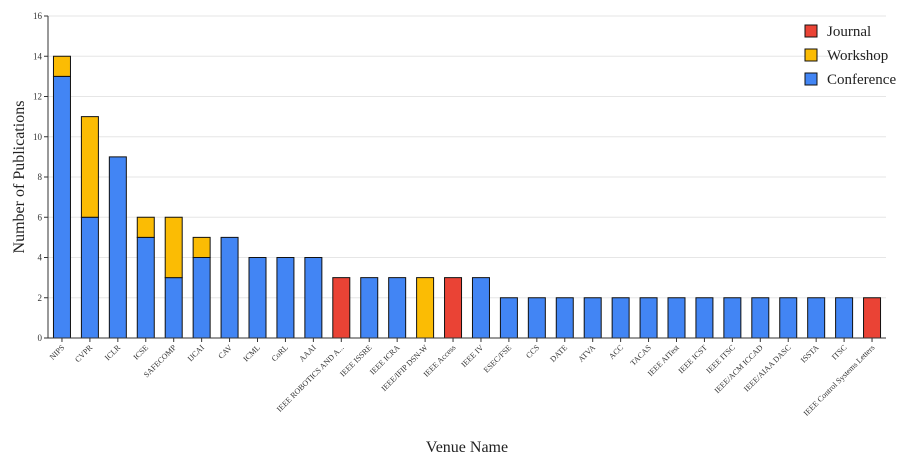 Image resolution: width=903 pixels, height=459 pixels. I want to click on y-tick-label: 14, so click(38, 56).